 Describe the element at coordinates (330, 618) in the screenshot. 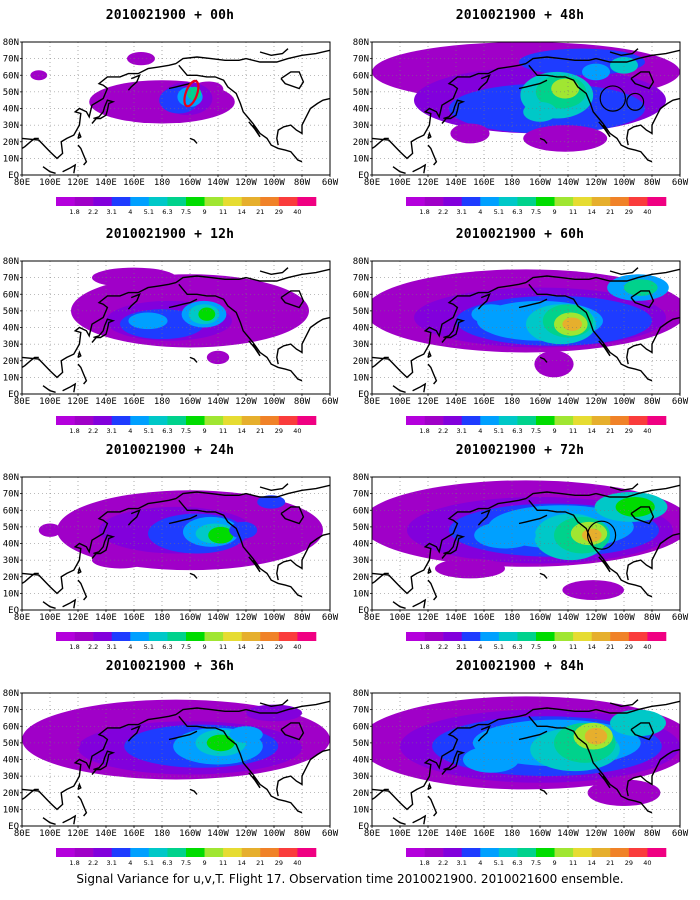

I see `x-tick-label: 60W` at that location.